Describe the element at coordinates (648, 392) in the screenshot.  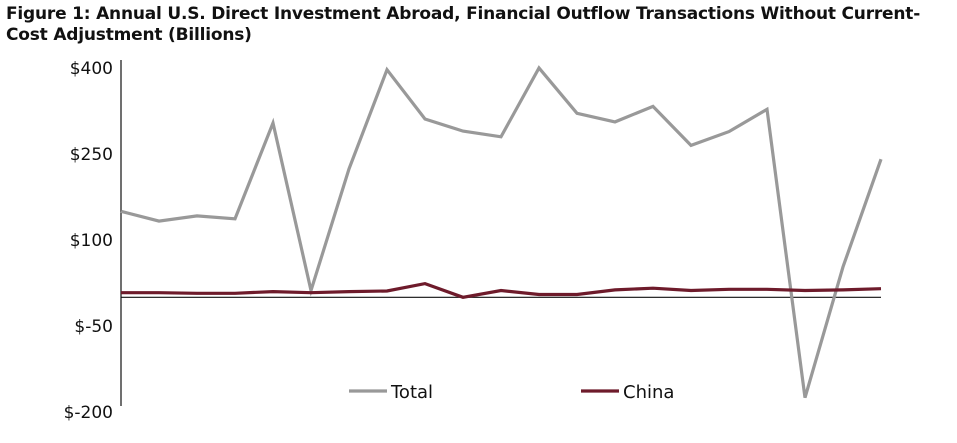
I see `legend-label-china: China` at that location.